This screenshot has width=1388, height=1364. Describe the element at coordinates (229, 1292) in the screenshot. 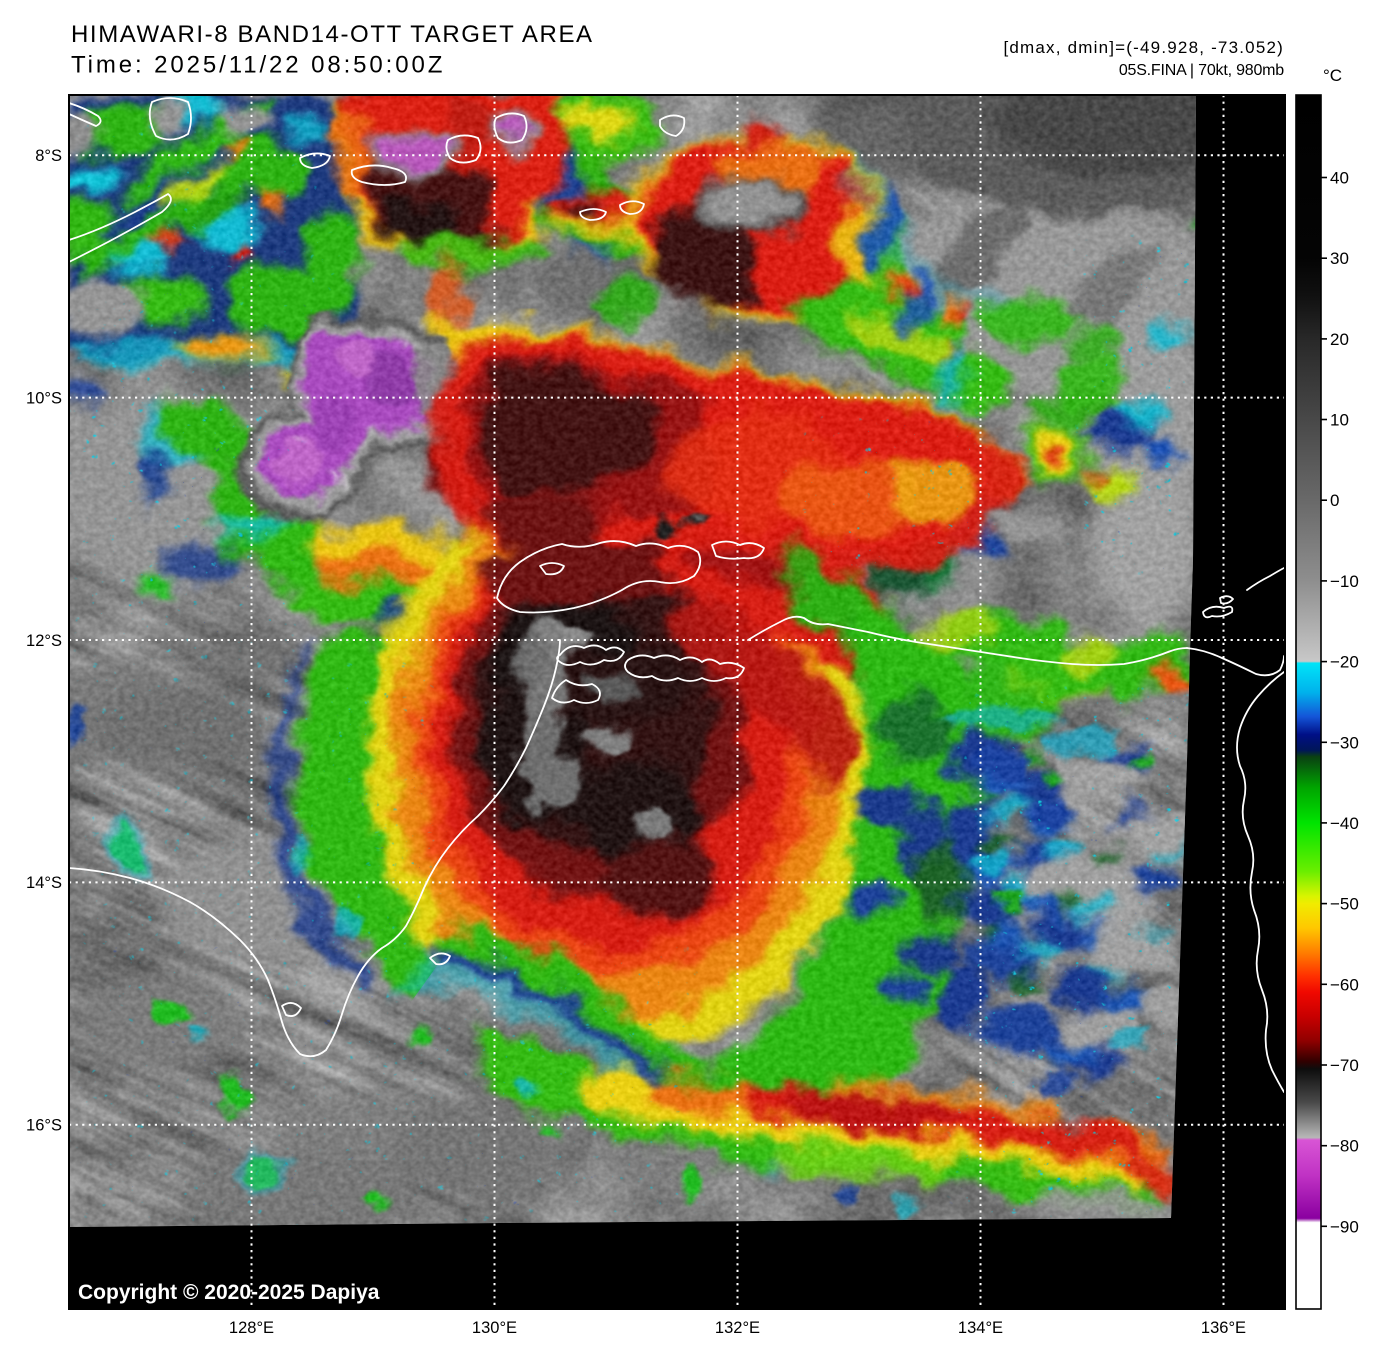

I see `svg-text: Copyright © 2020-2025 Dapiya` at that location.